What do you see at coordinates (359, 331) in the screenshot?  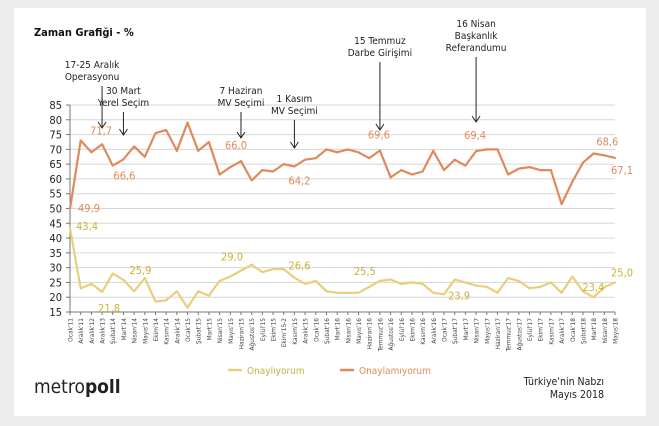 I see `x-tick-label: Mayıs'16` at bounding box center [359, 331].